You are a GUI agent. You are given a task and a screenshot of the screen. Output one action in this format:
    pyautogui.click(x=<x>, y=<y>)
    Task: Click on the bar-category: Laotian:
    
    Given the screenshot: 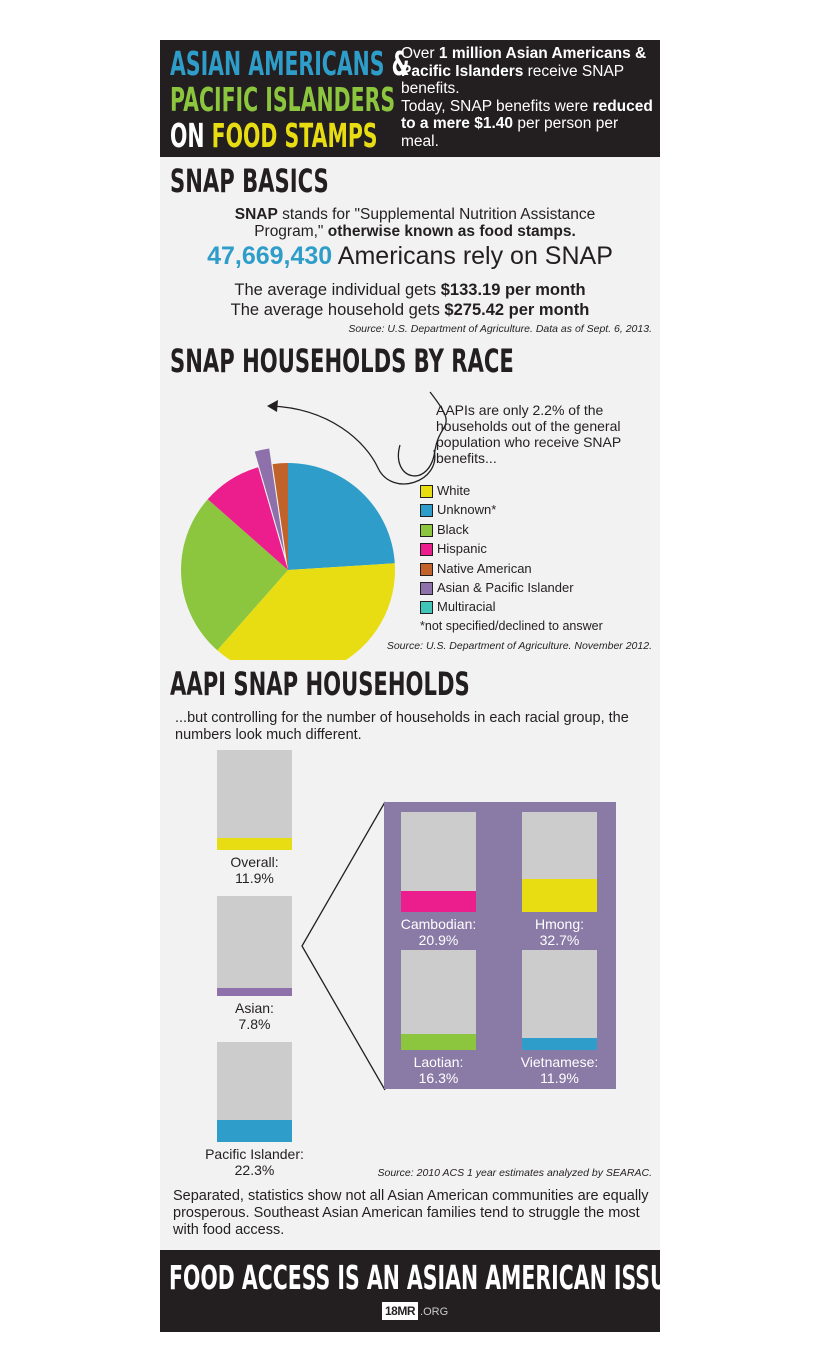 What is the action you would take?
    pyautogui.click(x=438, y=1062)
    